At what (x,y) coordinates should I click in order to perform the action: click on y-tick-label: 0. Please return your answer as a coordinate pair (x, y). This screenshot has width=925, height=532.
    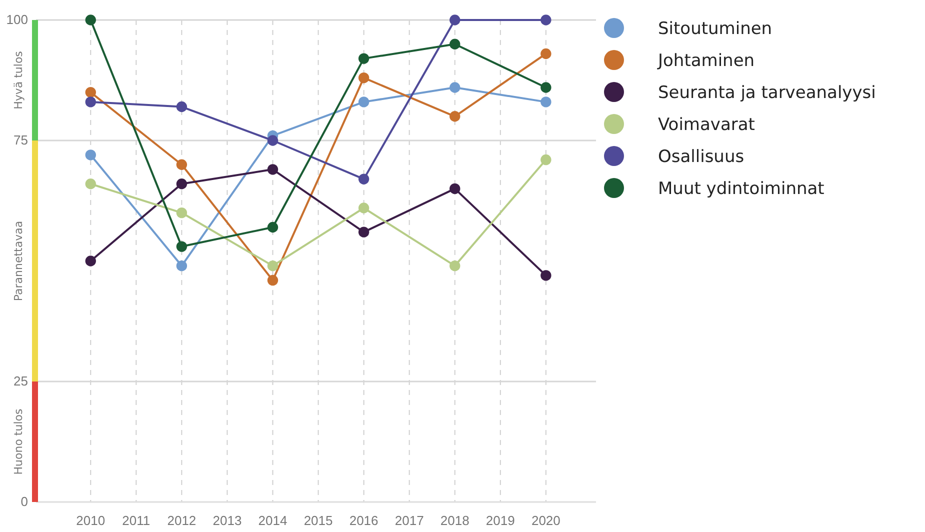
    Looking at the image, I should click on (24, 502).